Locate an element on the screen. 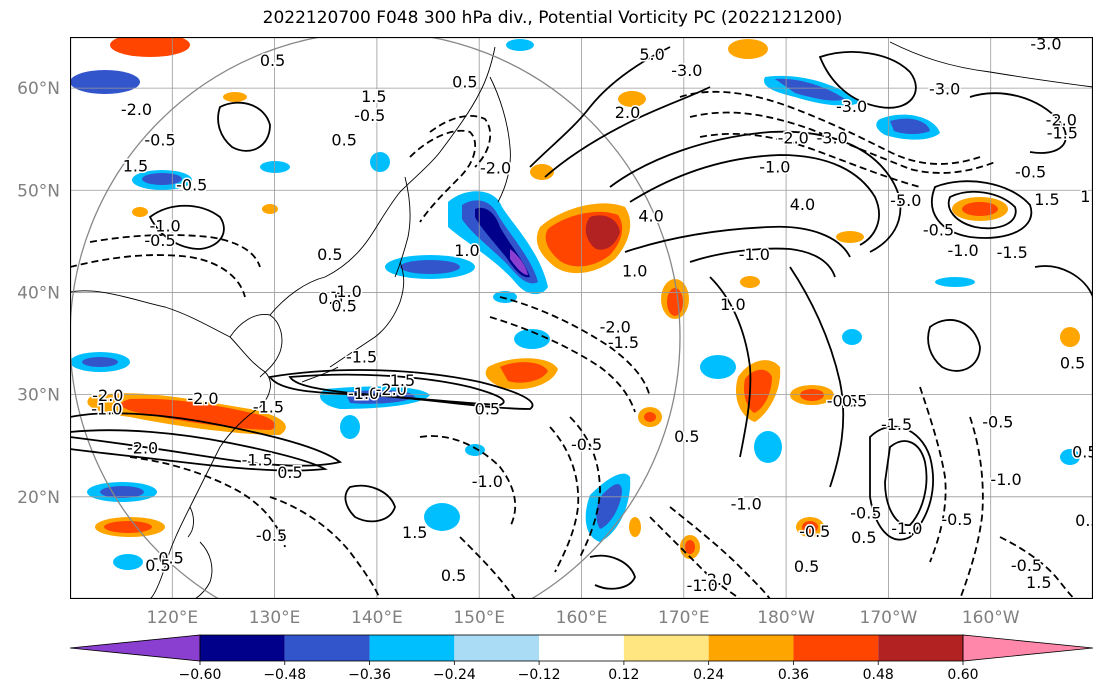  contour-label-48: -1.5 is located at coordinates (257, 460).